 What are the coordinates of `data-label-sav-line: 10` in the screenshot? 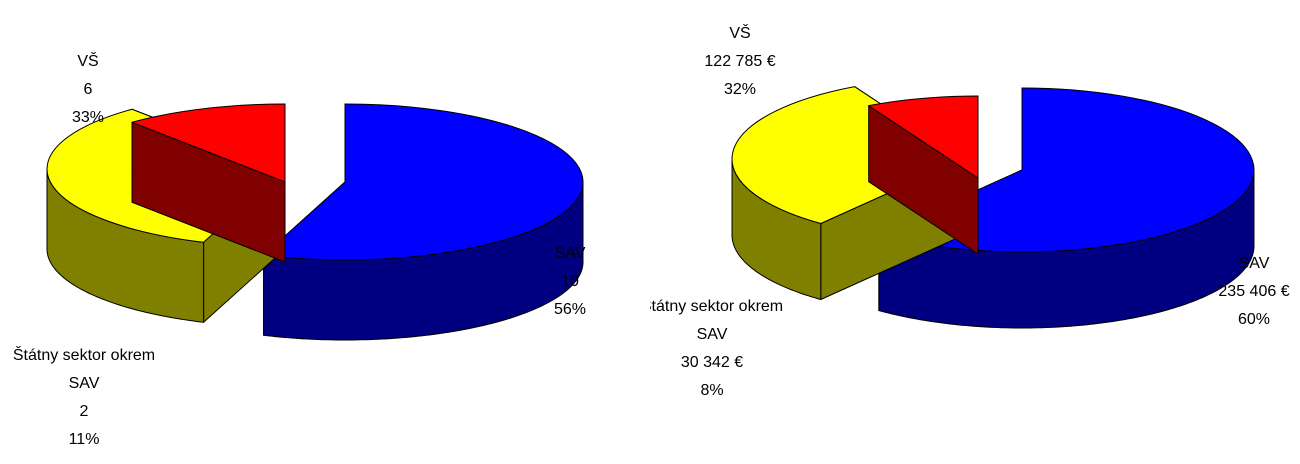 It's located at (570, 281).